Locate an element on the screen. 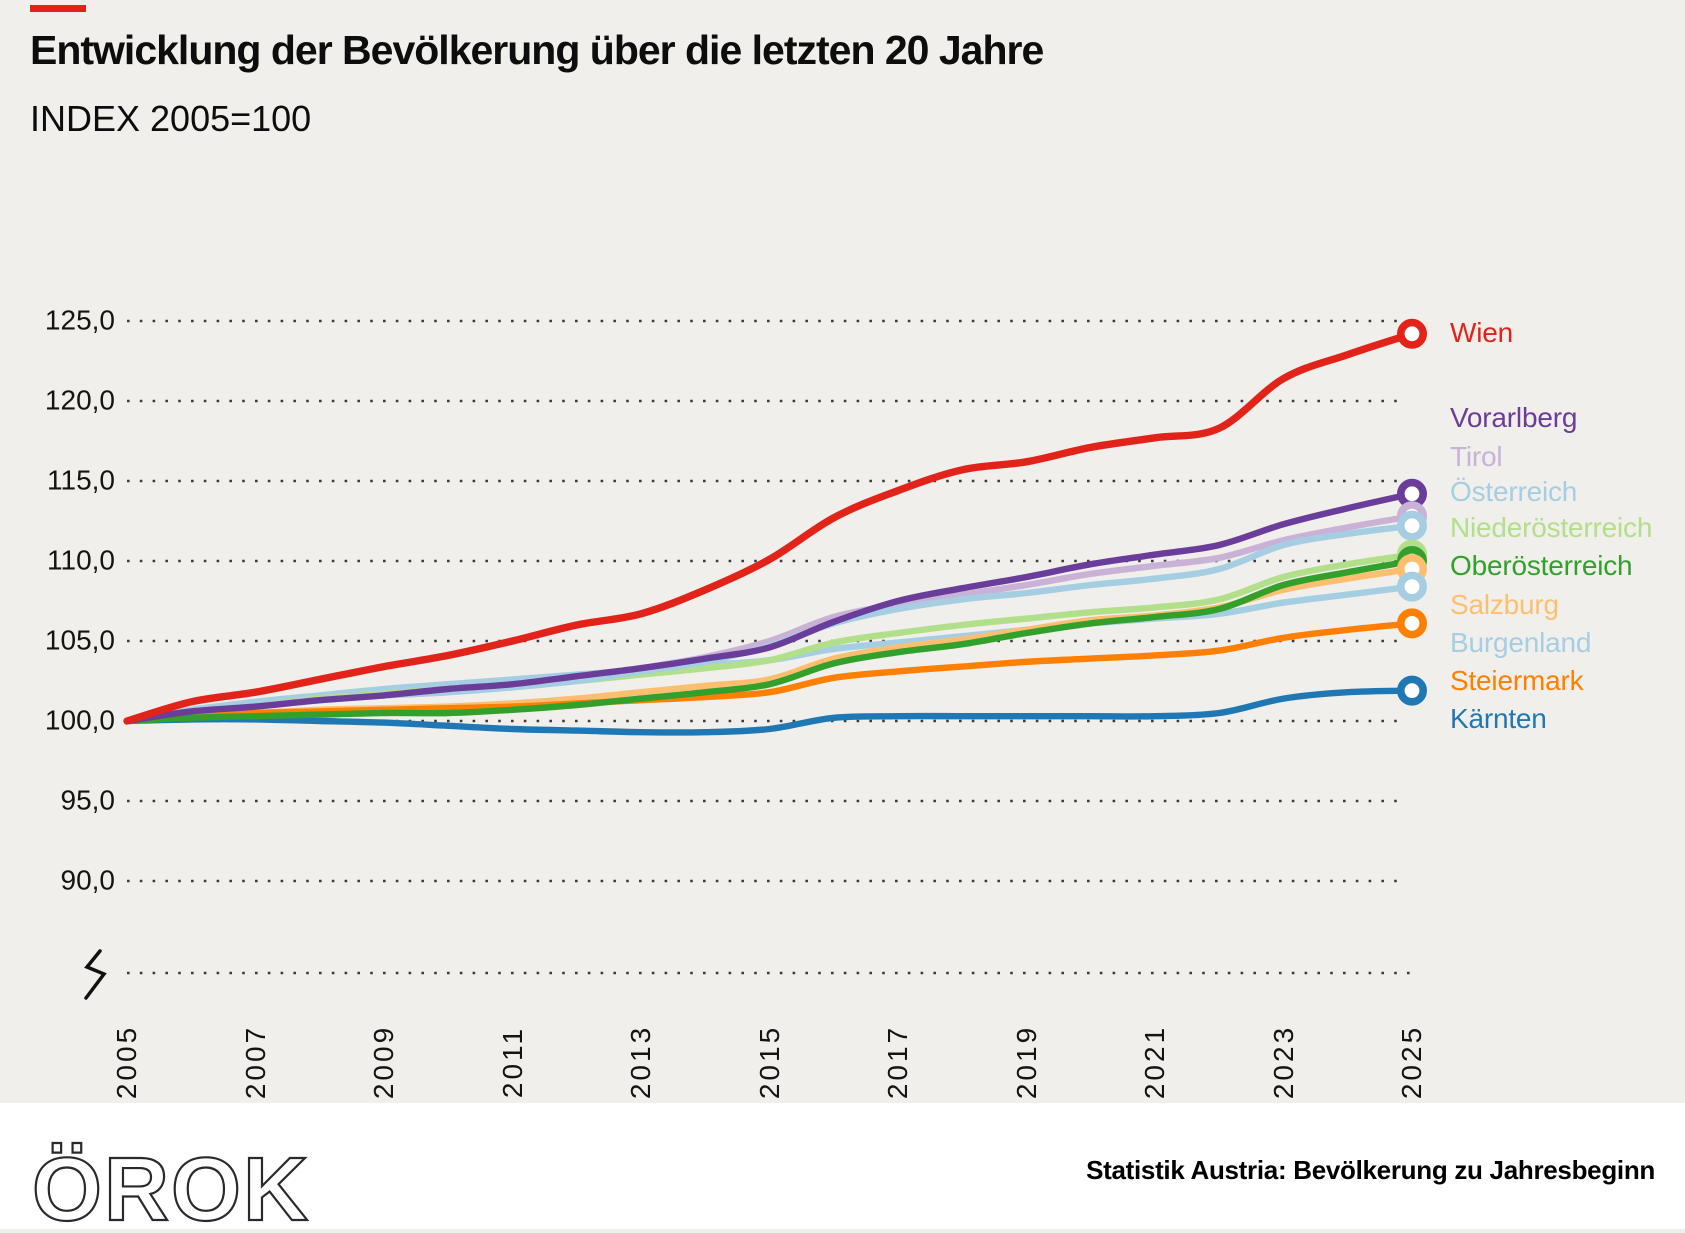  y-axis-tick-label: 90,0 is located at coordinates (88, 880).